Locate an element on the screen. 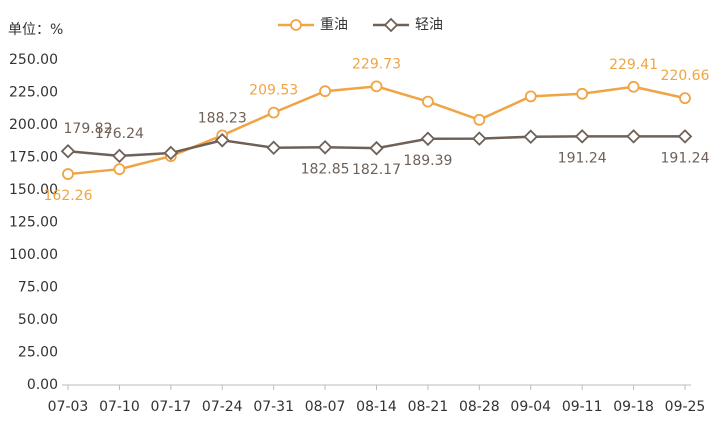  legend-label: 轻油 is located at coordinates (429, 25).